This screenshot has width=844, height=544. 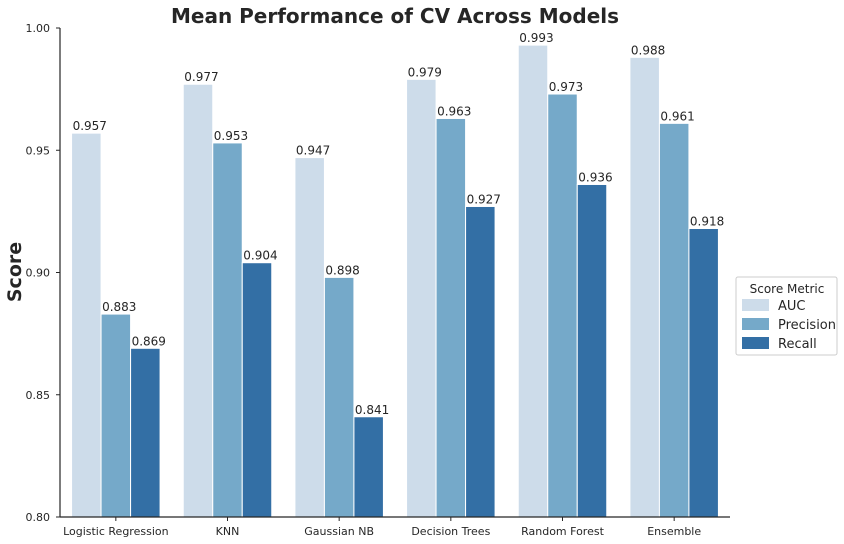 What do you see at coordinates (792, 306) in the screenshot?
I see `legend-label: AUC` at bounding box center [792, 306].